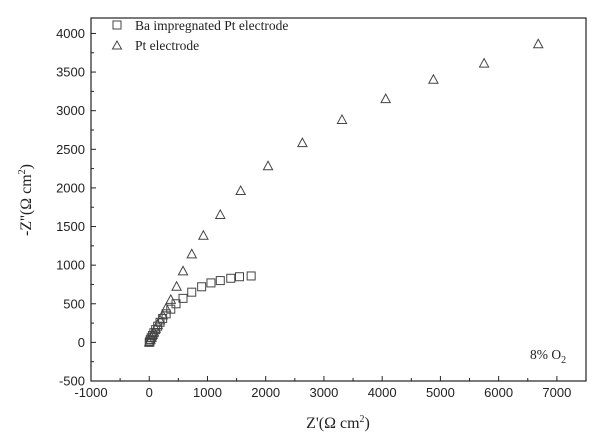 The height and width of the screenshot is (445, 604). What do you see at coordinates (265, 392) in the screenshot?
I see `x-tick-label: 2000` at bounding box center [265, 392].